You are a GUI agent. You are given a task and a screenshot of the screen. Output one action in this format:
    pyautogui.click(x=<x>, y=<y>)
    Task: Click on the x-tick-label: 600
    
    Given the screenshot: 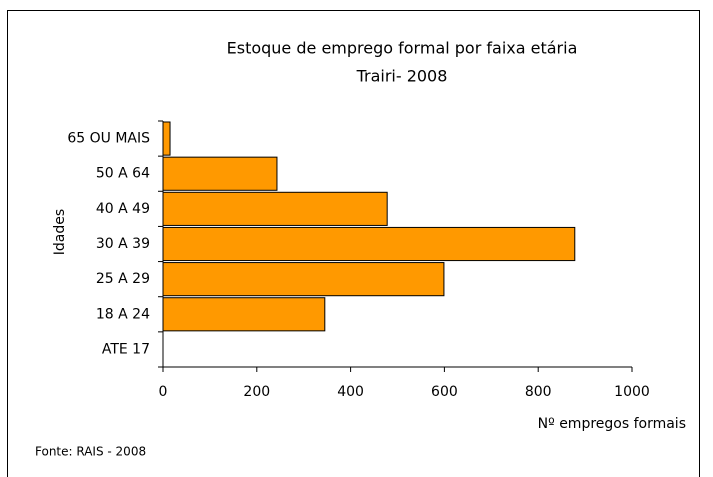 What is the action you would take?
    pyautogui.click(x=444, y=392)
    